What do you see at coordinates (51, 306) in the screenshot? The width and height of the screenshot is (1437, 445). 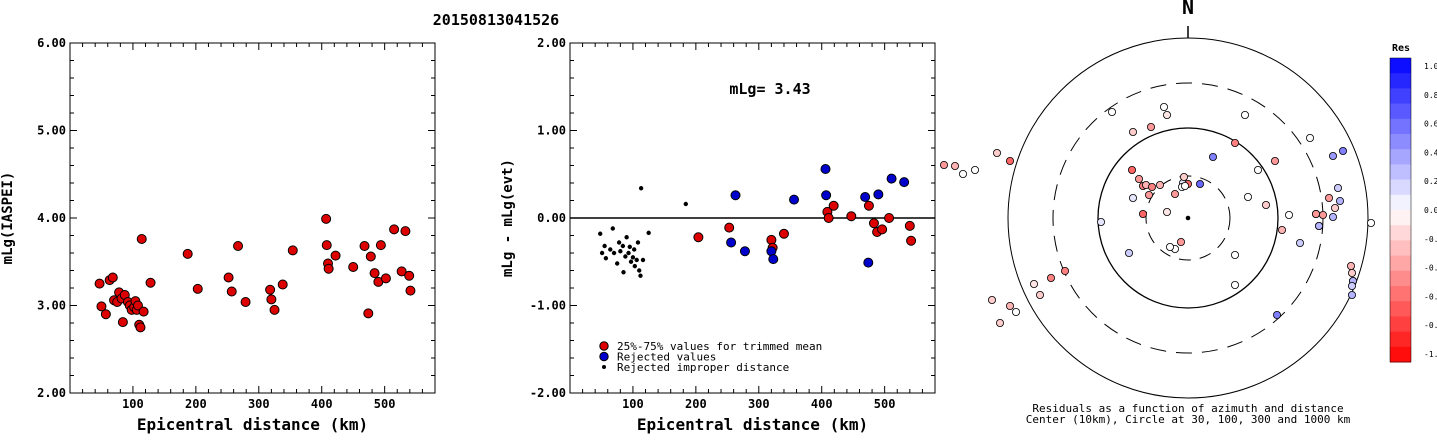 I see `y-tick-label: 3.00` at bounding box center [51, 306].